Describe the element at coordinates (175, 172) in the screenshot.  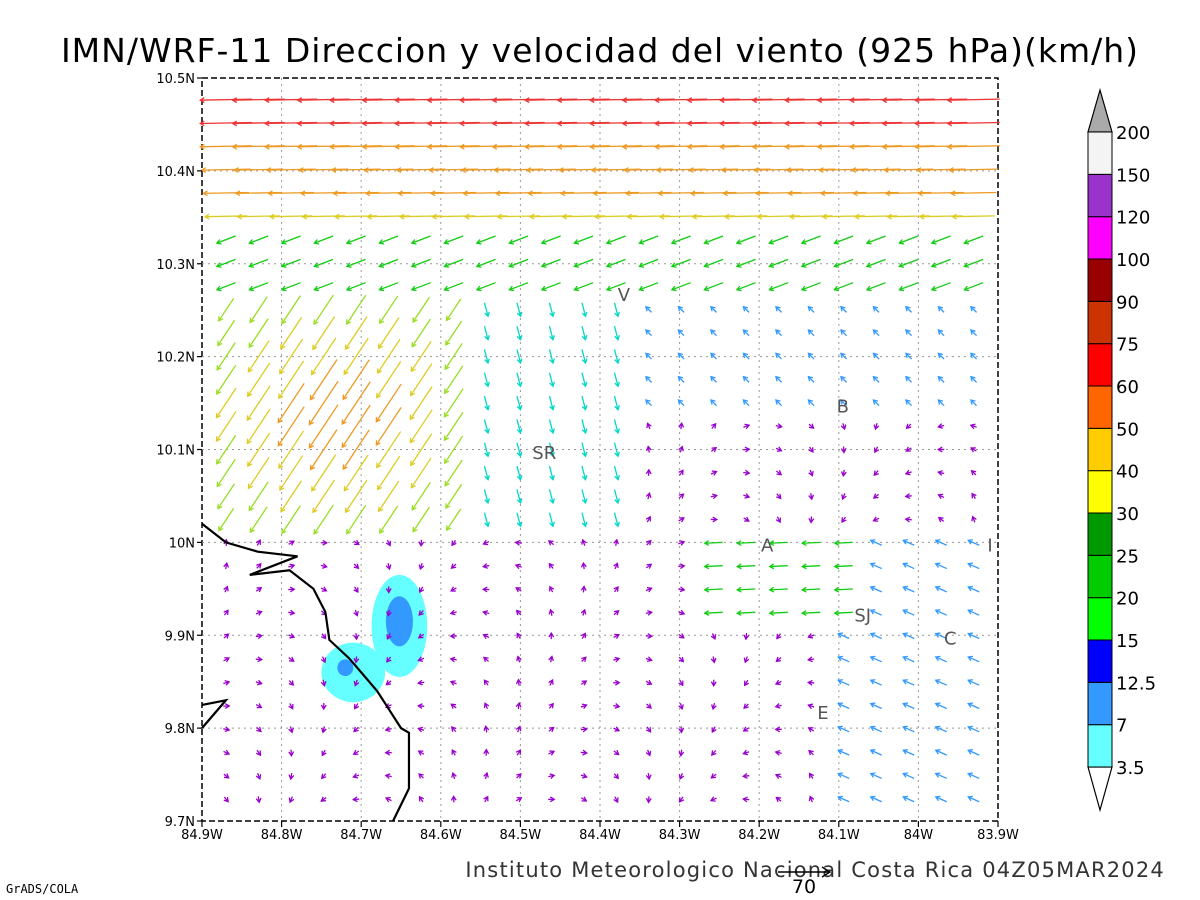
I see `lat-tick-label: 10.4N` at that location.